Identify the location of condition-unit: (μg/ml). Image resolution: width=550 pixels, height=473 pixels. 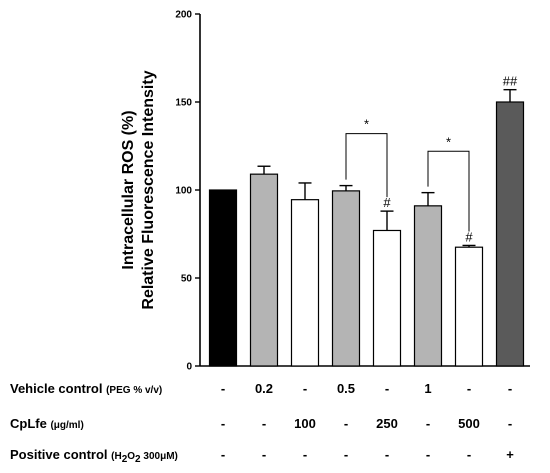
(66, 425).